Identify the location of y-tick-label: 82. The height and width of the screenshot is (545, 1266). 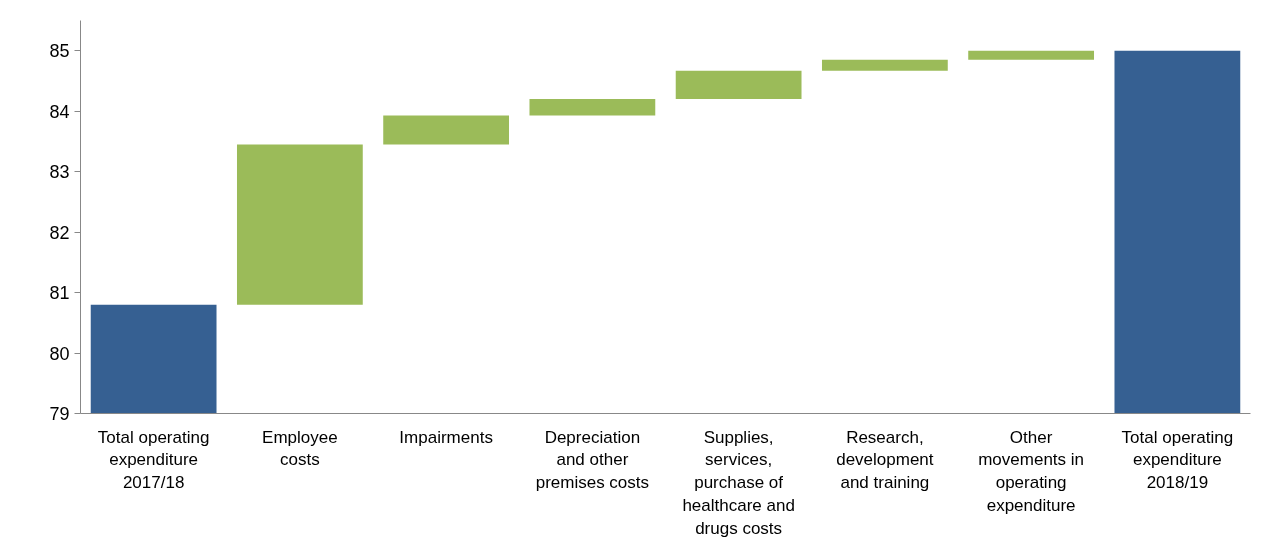
(59, 232).